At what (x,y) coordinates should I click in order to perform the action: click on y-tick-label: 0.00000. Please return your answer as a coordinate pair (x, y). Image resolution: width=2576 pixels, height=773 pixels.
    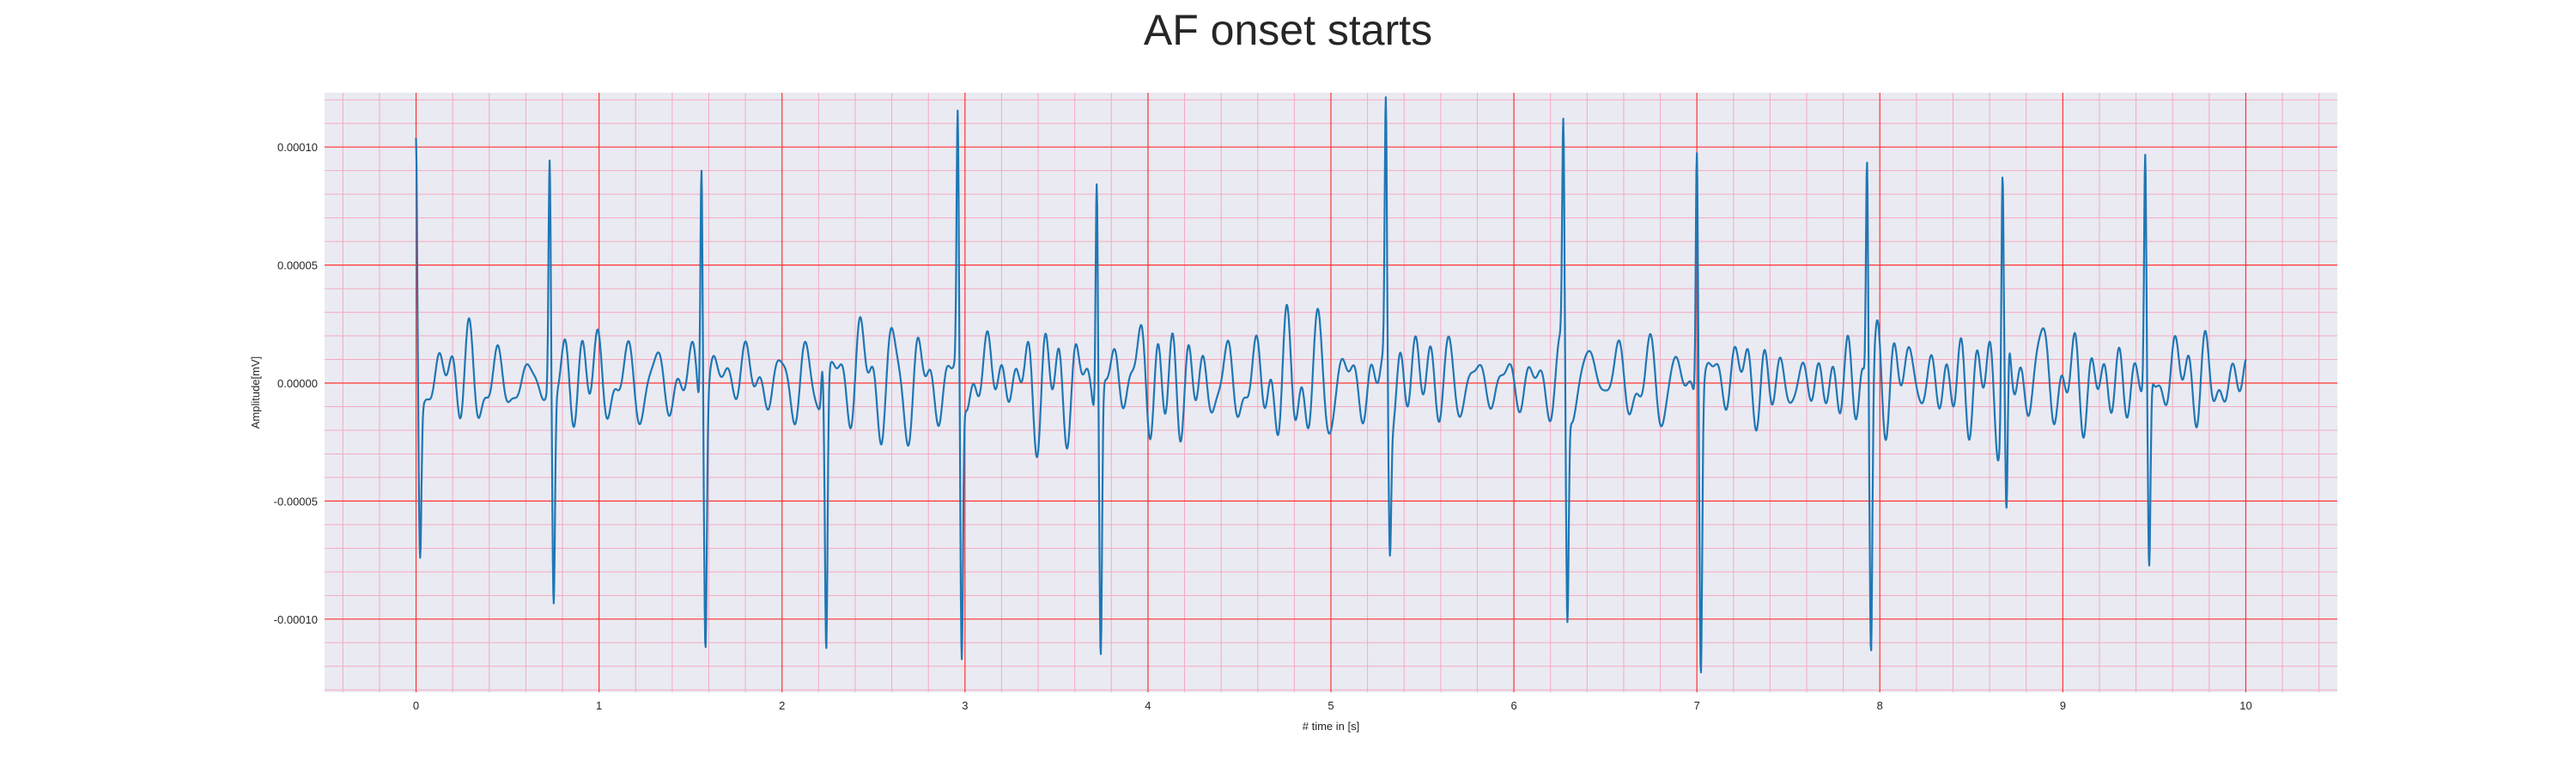
    Looking at the image, I should click on (297, 383).